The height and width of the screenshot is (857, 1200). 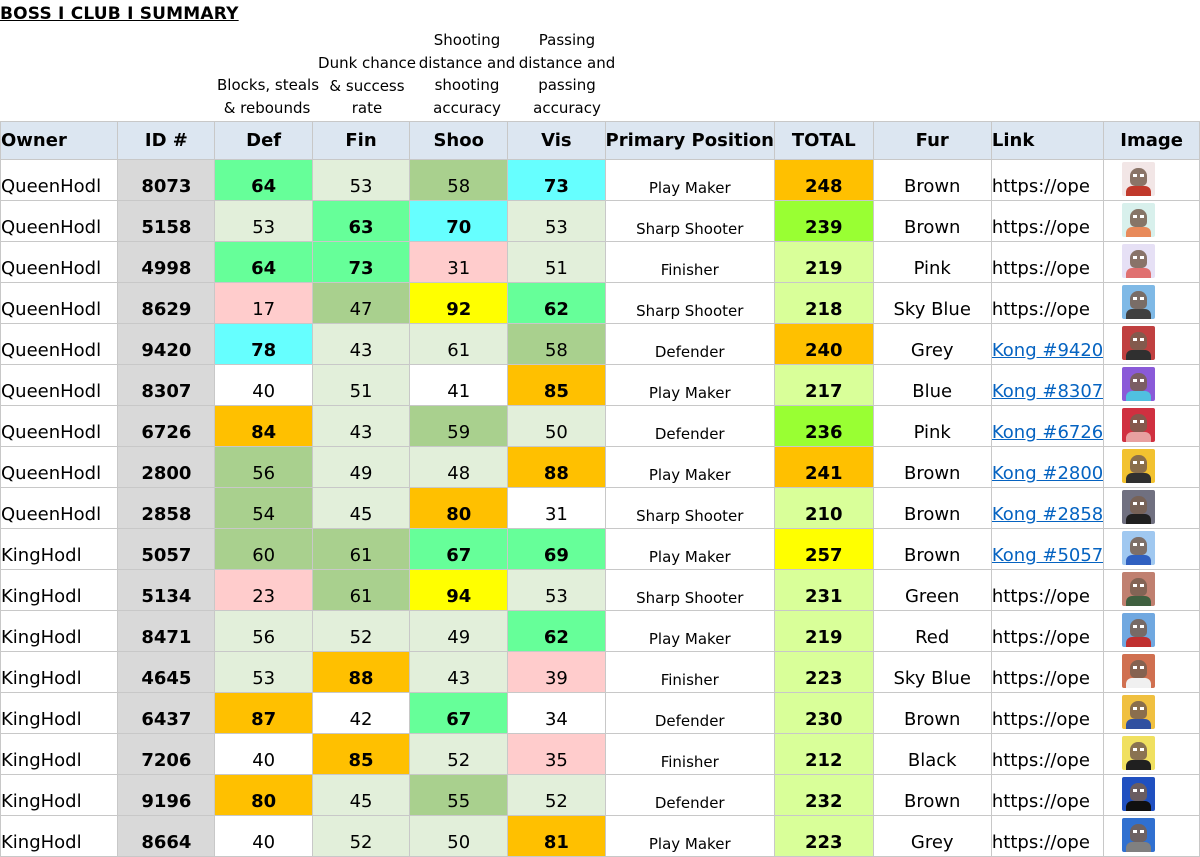 I want to click on id-cell: 8664, so click(x=166, y=836).